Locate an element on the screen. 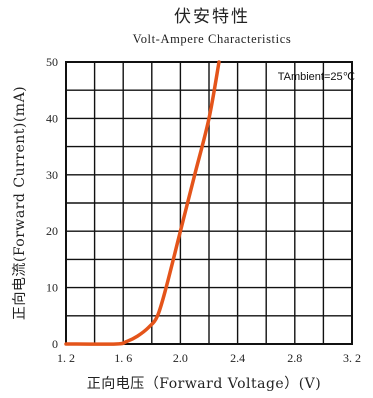 The height and width of the screenshot is (398, 373). x-tick-label: 2.8 is located at coordinates (294, 358).